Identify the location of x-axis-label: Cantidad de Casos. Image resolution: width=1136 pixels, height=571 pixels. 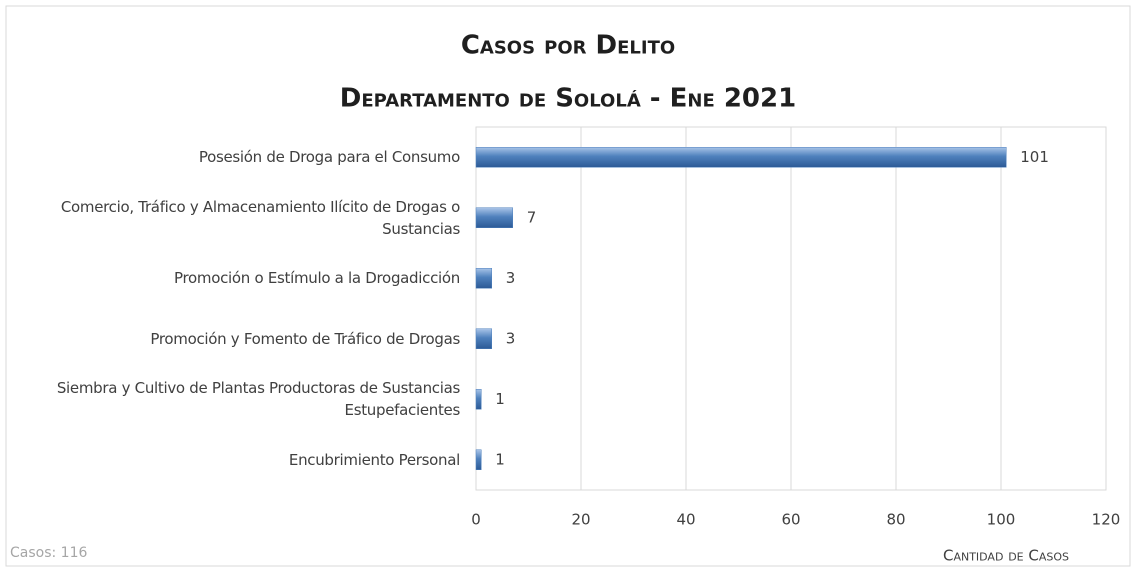
(1006, 556).